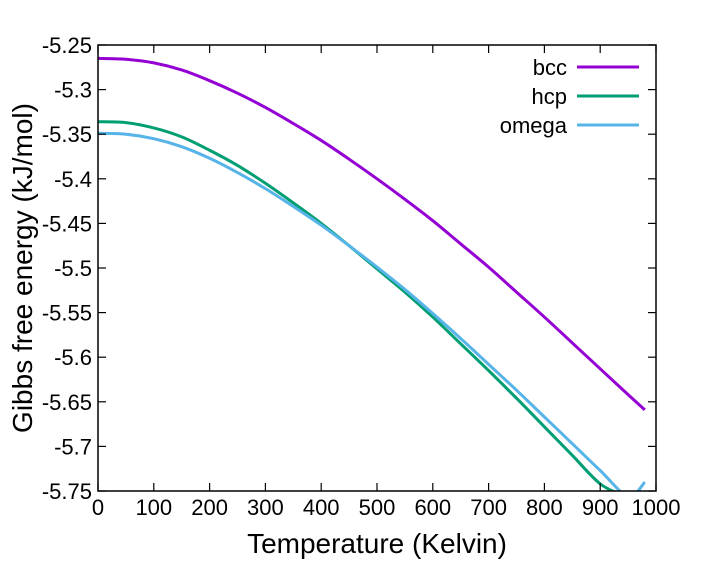 The width and height of the screenshot is (710, 583). Describe the element at coordinates (67, 134) in the screenshot. I see `y-tick-label: -5.35` at that location.